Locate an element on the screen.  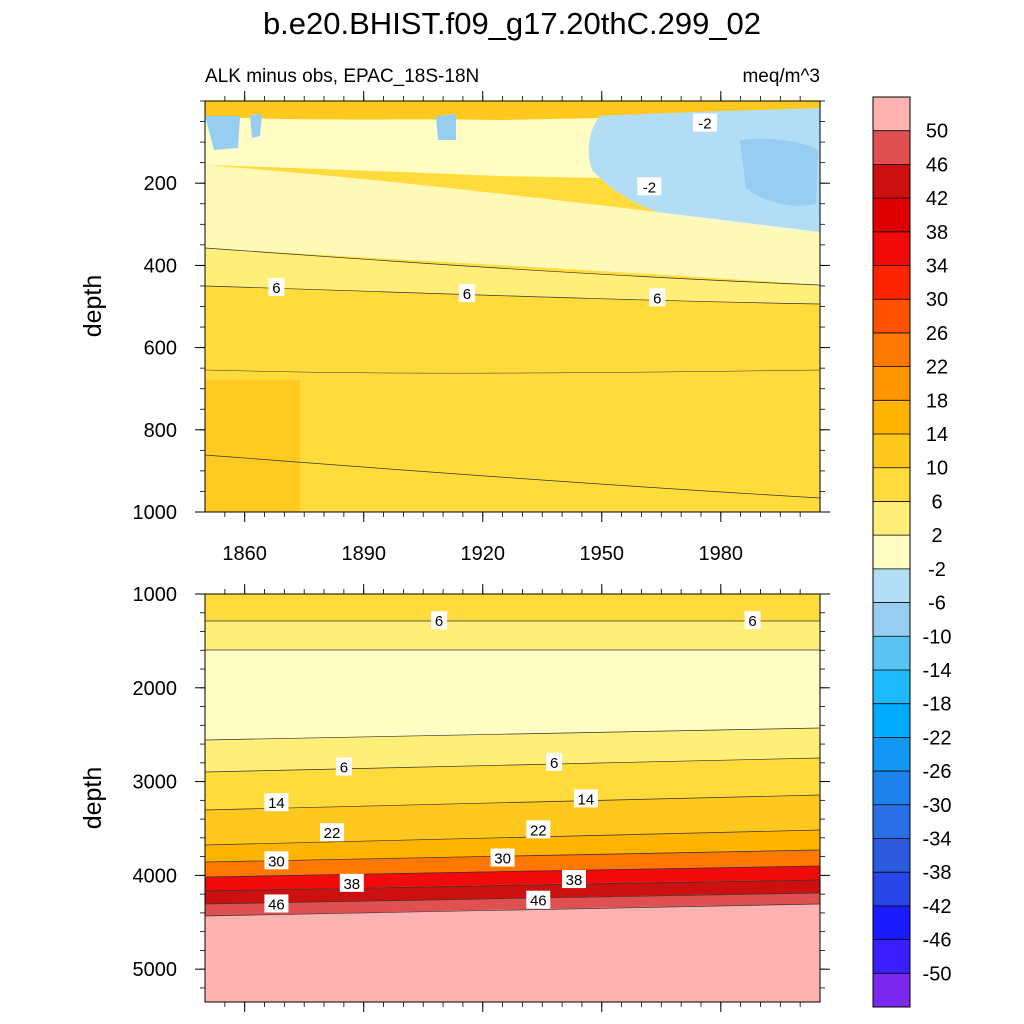
colorbar-tick-label: -50 is located at coordinates (937, 974).